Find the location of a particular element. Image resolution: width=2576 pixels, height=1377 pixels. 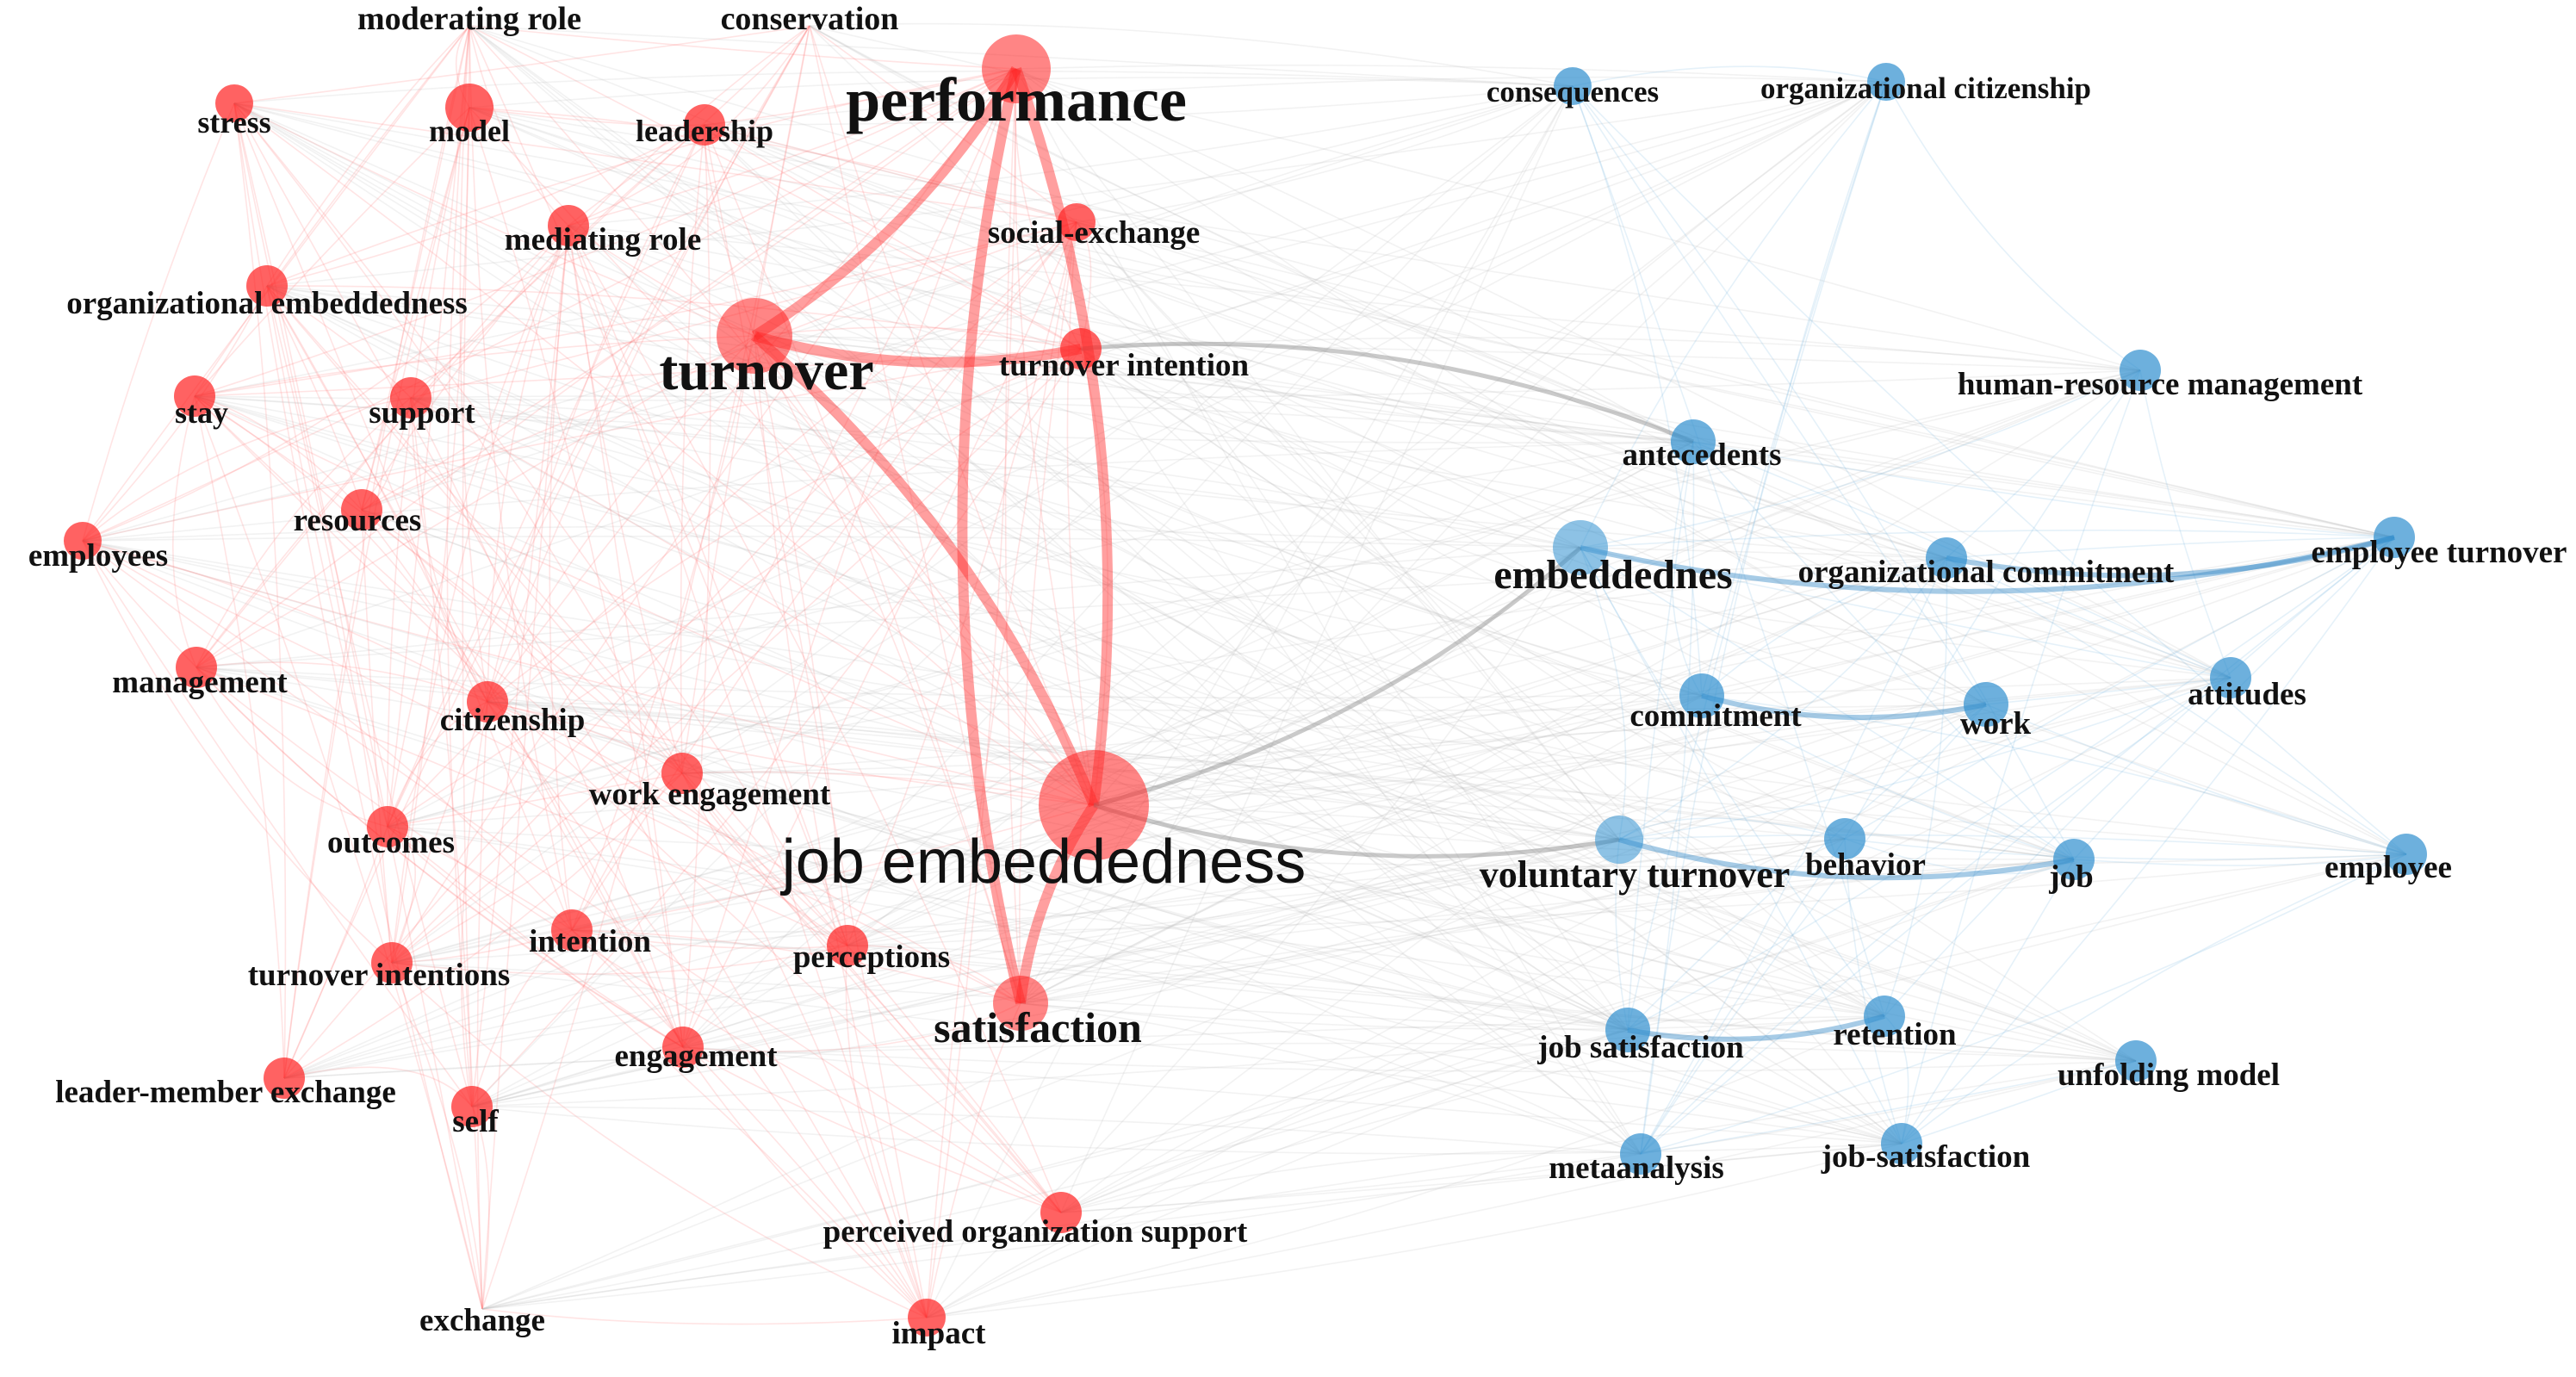

node-work is located at coordinates (1986, 704).